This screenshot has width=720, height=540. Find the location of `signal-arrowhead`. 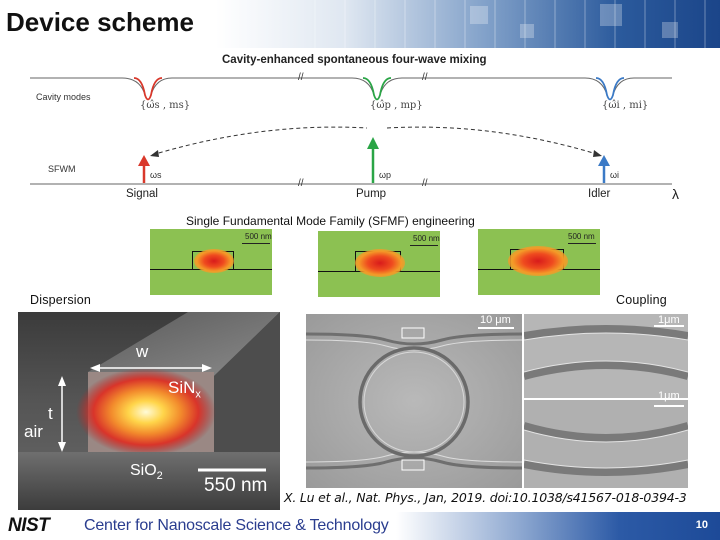

signal-arrowhead is located at coordinates (144, 160).